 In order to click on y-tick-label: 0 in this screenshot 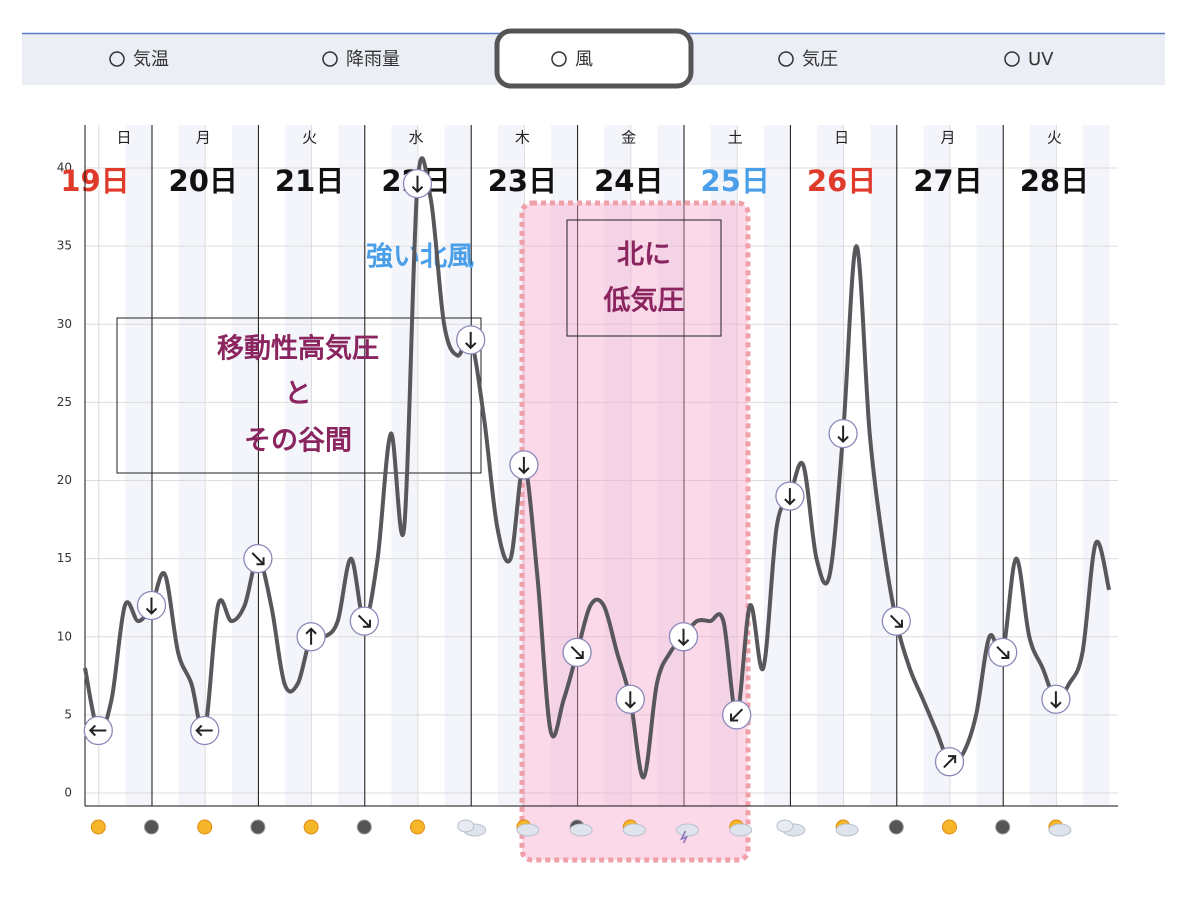, I will do `click(68, 793)`.